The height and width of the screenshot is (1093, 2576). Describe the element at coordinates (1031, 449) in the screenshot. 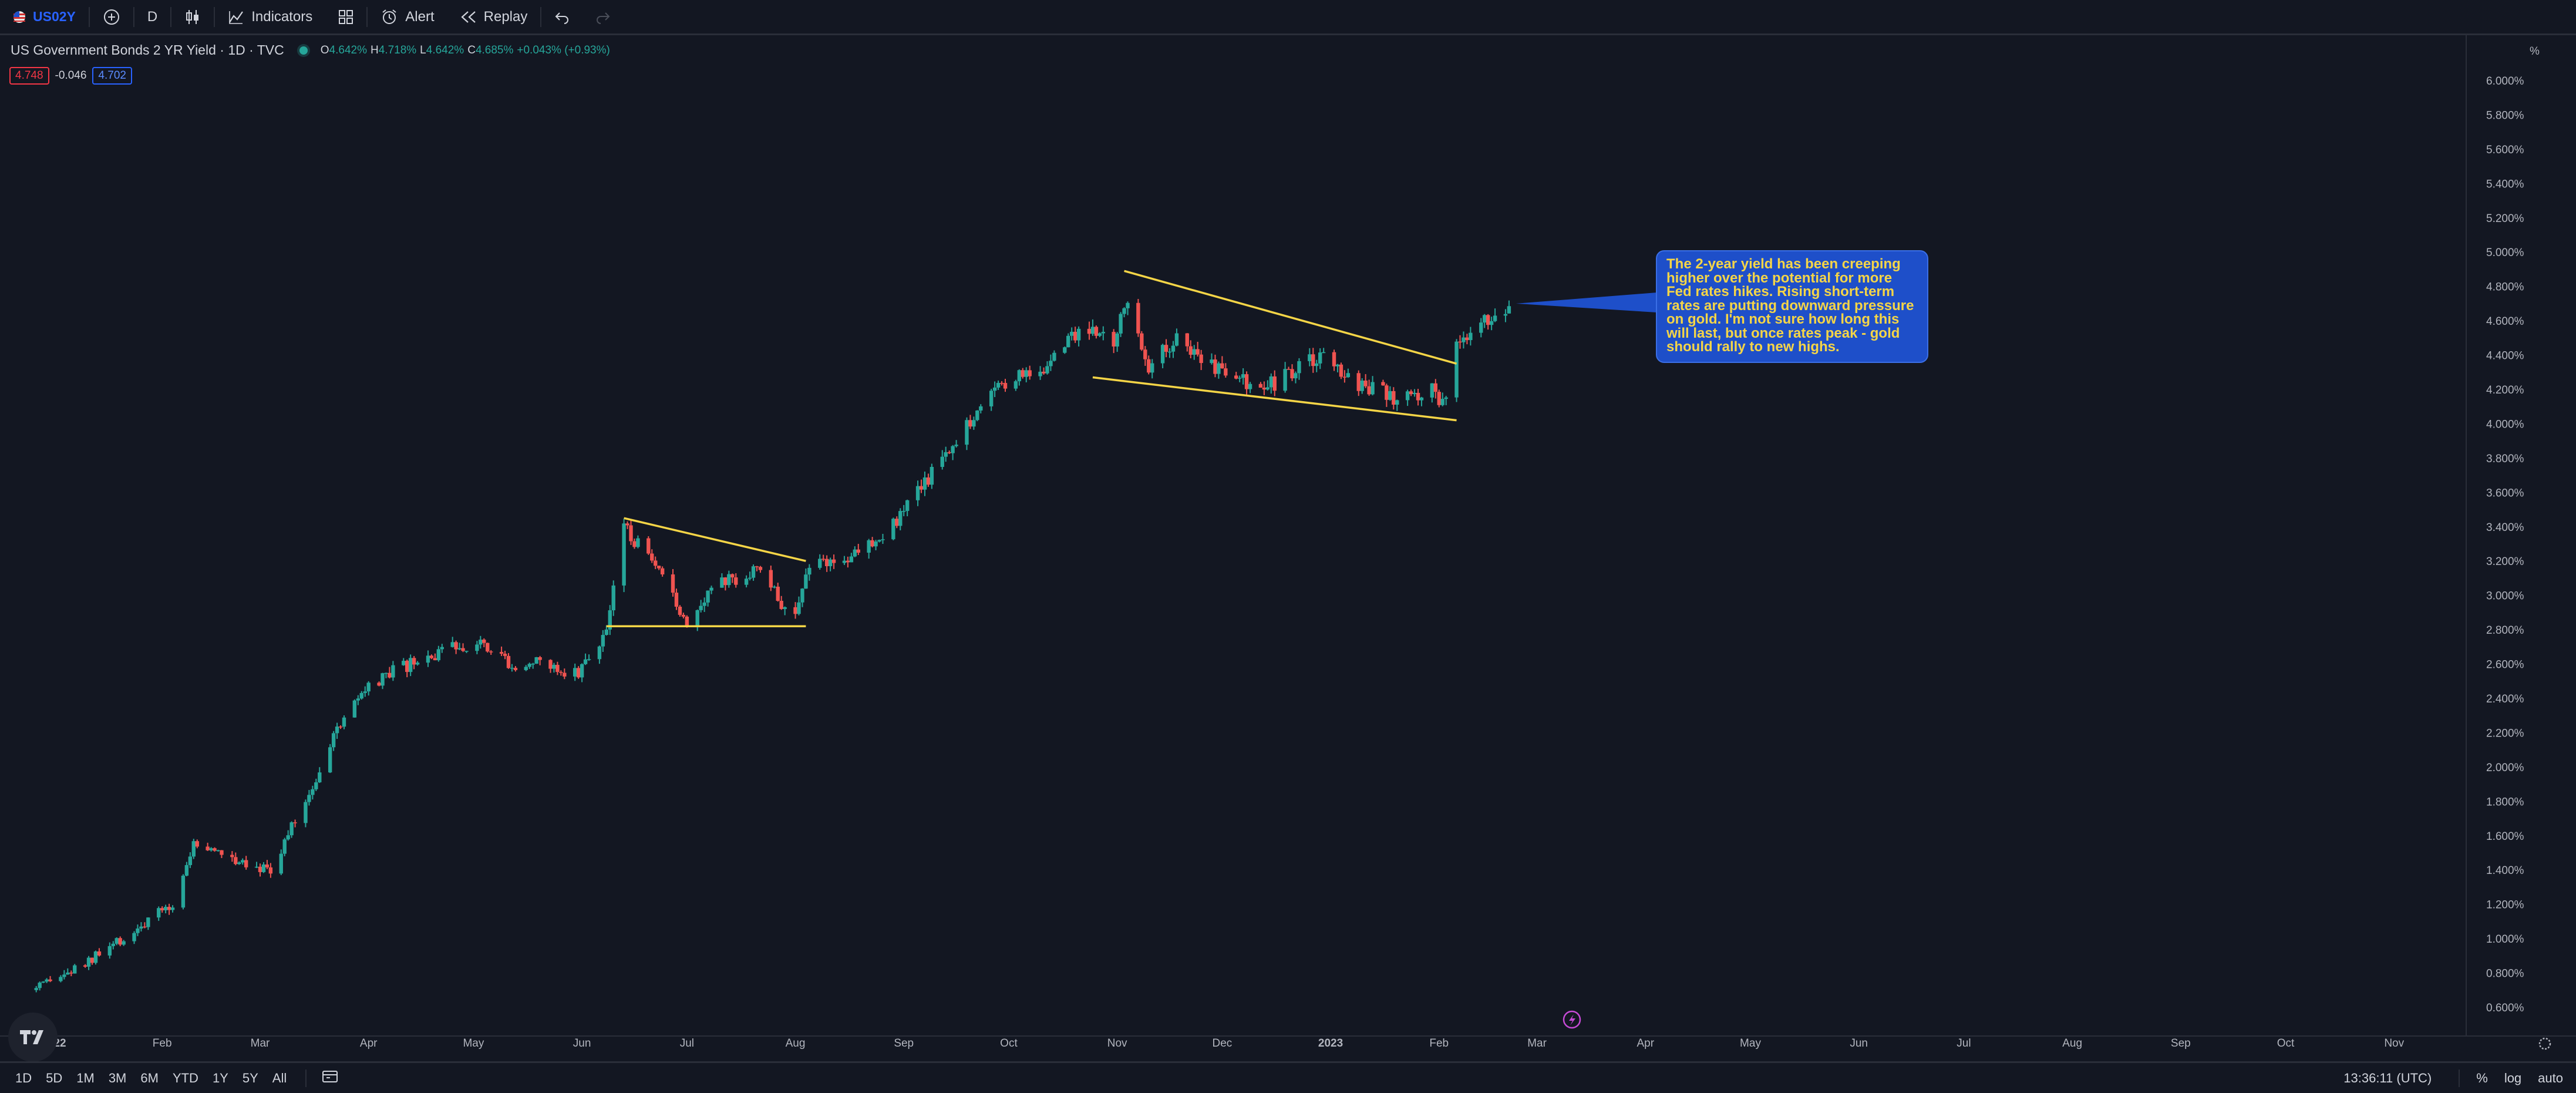

I see `trendlines` at that location.